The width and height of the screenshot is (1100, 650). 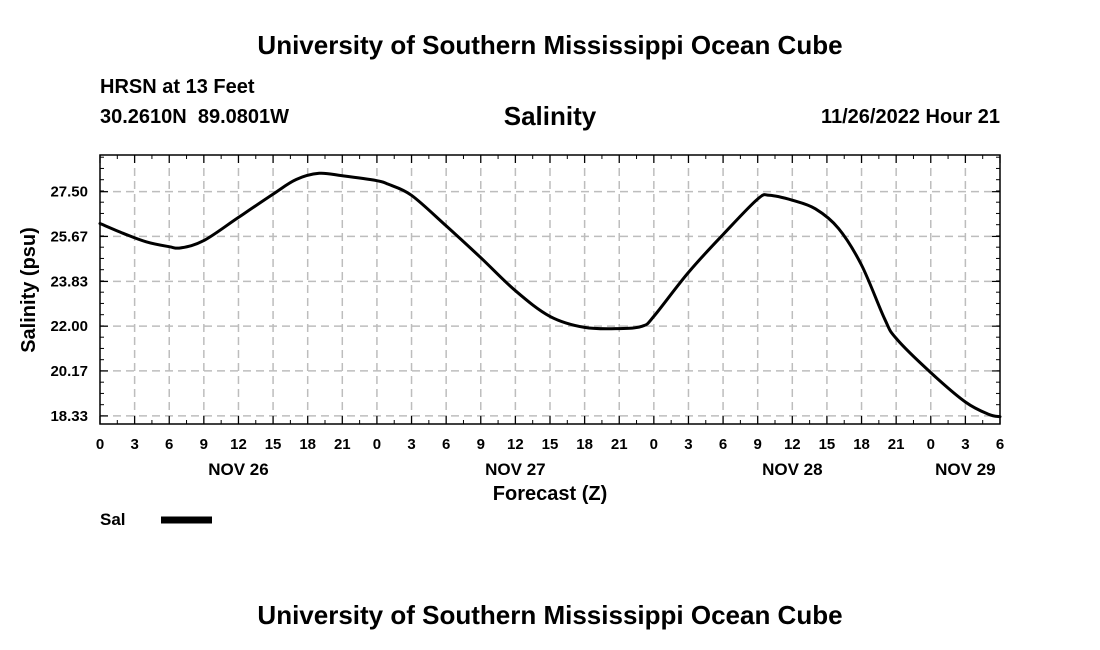 I want to click on y-tick-label: 23.83, so click(x=69, y=281).